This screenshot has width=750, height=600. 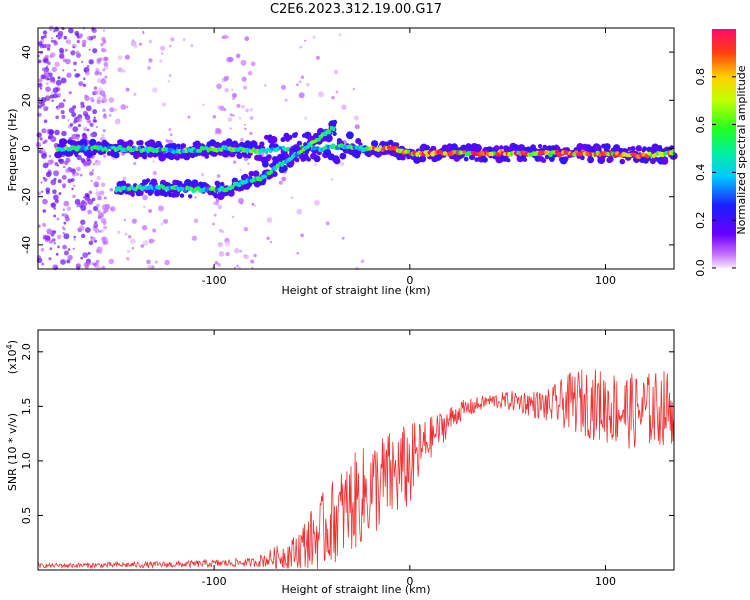 I want to click on snr-x-tick-label: -100, so click(x=214, y=581).